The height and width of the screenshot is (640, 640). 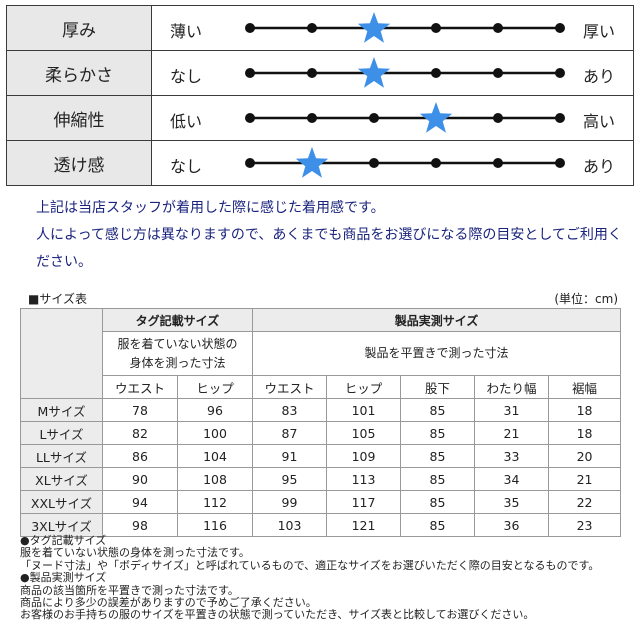 What do you see at coordinates (363, 525) in the screenshot?
I see `size-value-cell: 121` at bounding box center [363, 525].